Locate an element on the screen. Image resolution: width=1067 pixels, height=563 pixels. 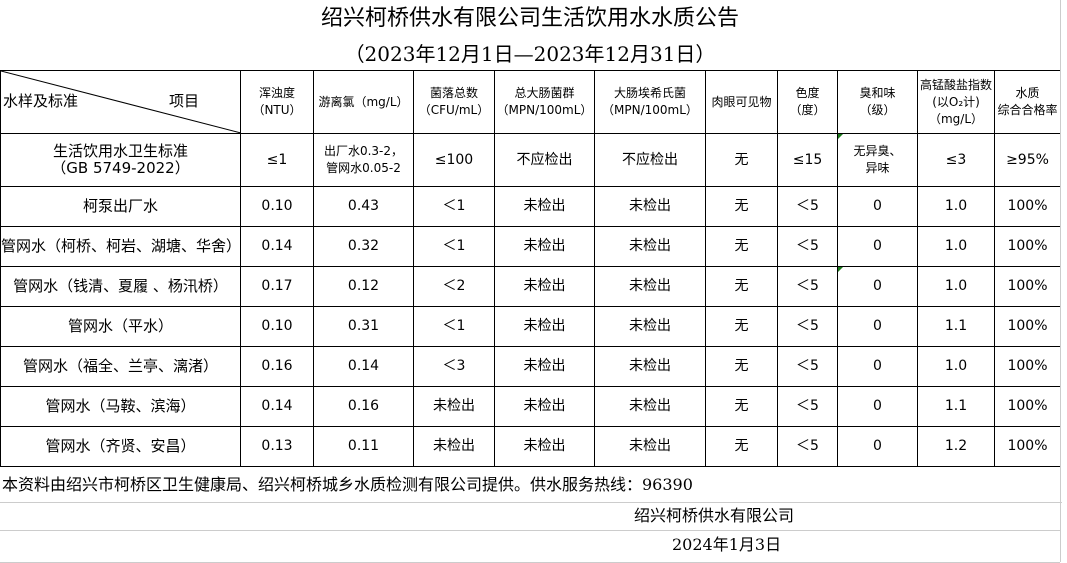
footer-date: 2024年1月3日 is located at coordinates (727, 544).